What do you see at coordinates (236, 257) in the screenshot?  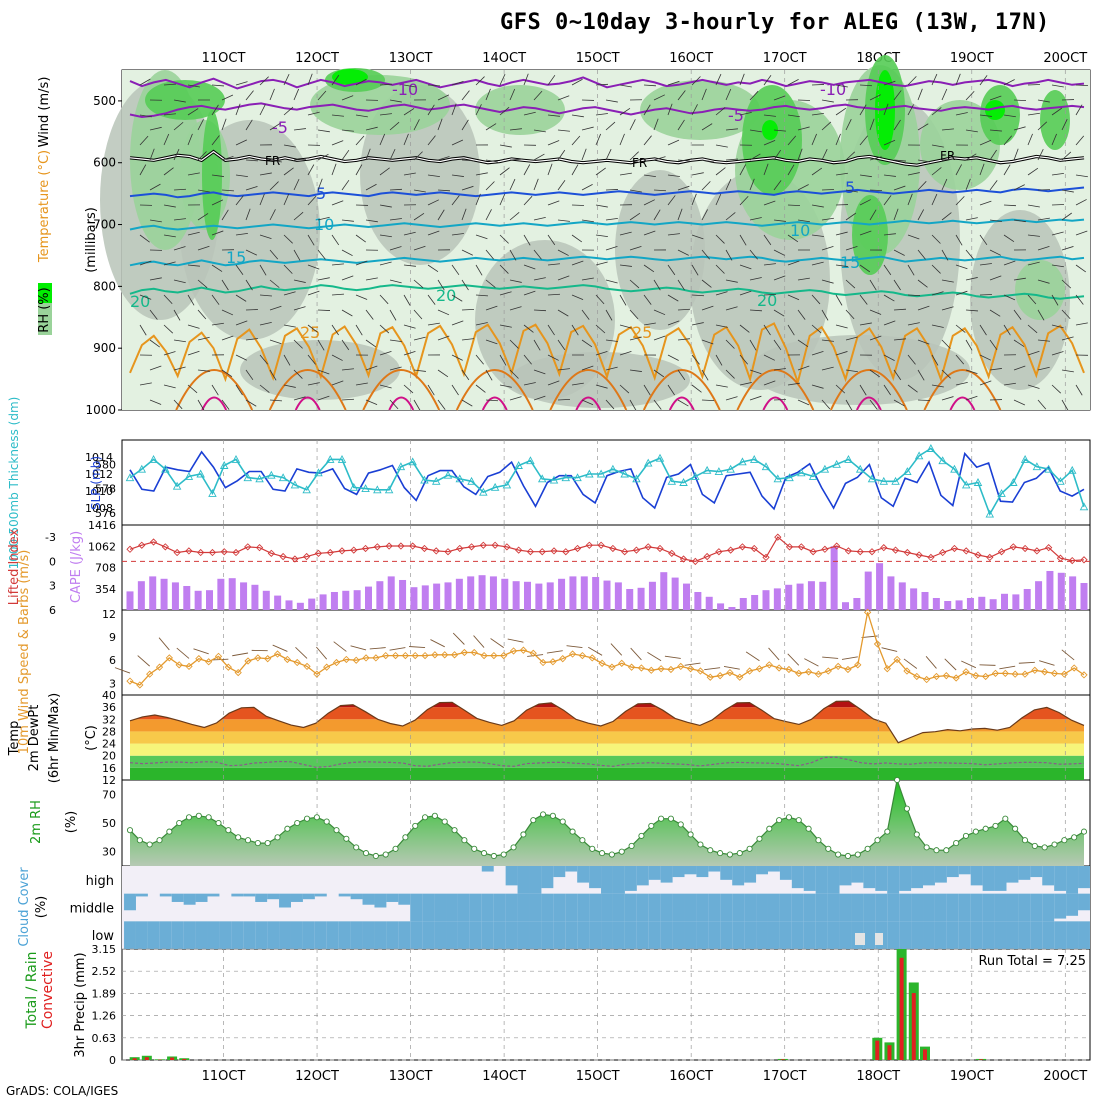 I see `contour-label: 15` at bounding box center [236, 257].